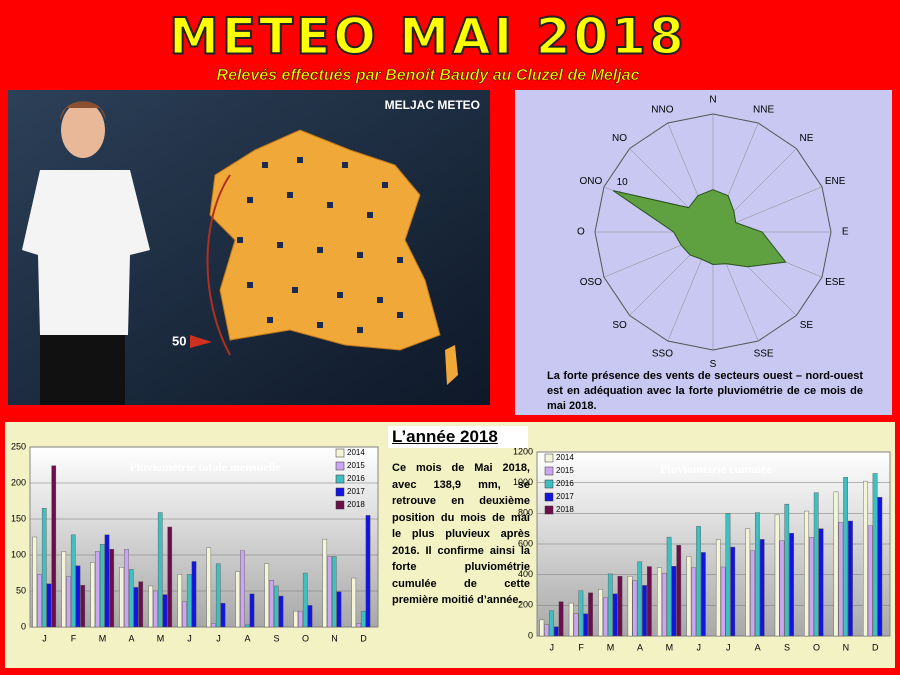  Describe the element at coordinates (806, 138) in the screenshot. I see `radar-category-label: NE` at that location.